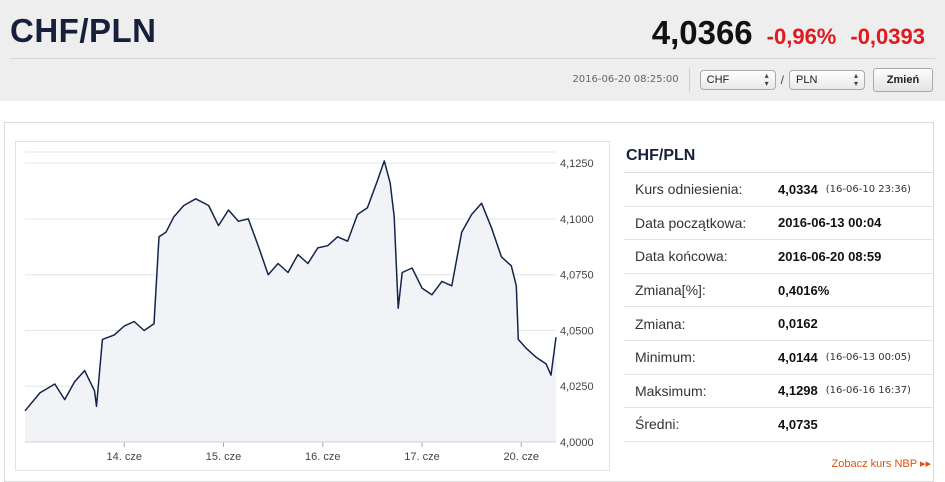 This screenshot has width=945, height=482. I want to click on stat-label: Zmiana[%]:, so click(670, 290).